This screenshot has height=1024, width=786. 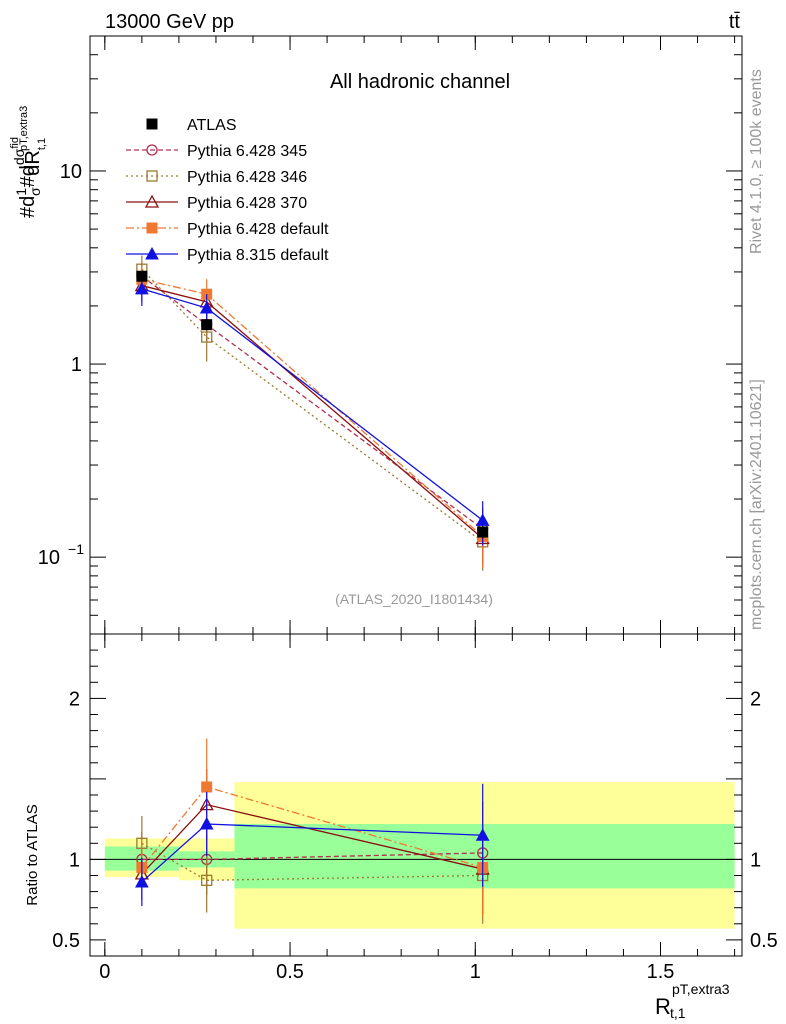 What do you see at coordinates (678, 1013) in the screenshot?
I see `svg-text: t,1` at bounding box center [678, 1013].